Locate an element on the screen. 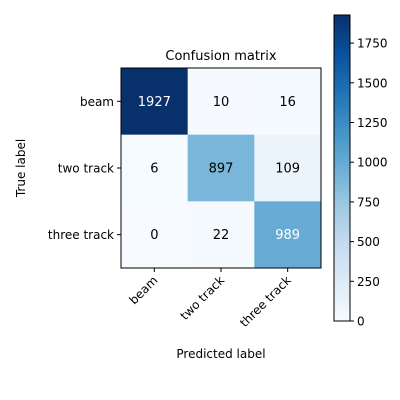 Image resolution: width=400 pixels, height=400 pixels. cell-value-label: 897 is located at coordinates (221, 169).